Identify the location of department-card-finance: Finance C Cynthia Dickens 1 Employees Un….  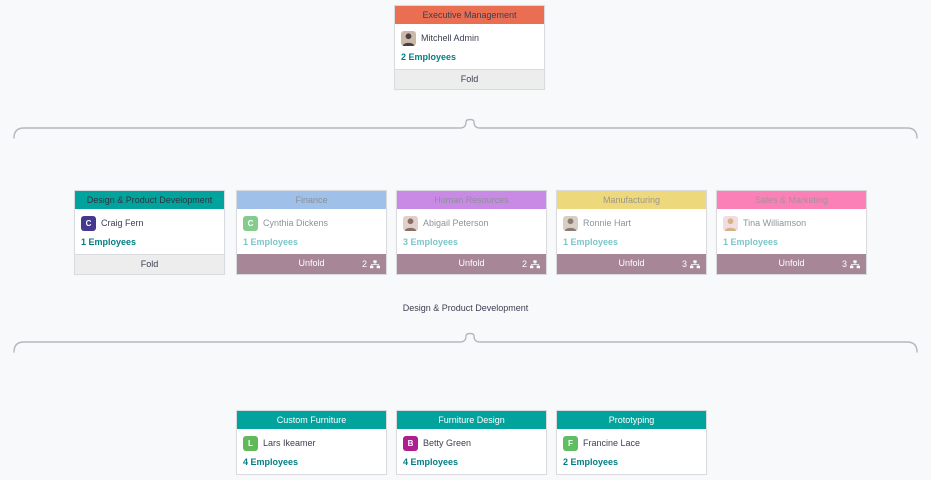
(311, 232).